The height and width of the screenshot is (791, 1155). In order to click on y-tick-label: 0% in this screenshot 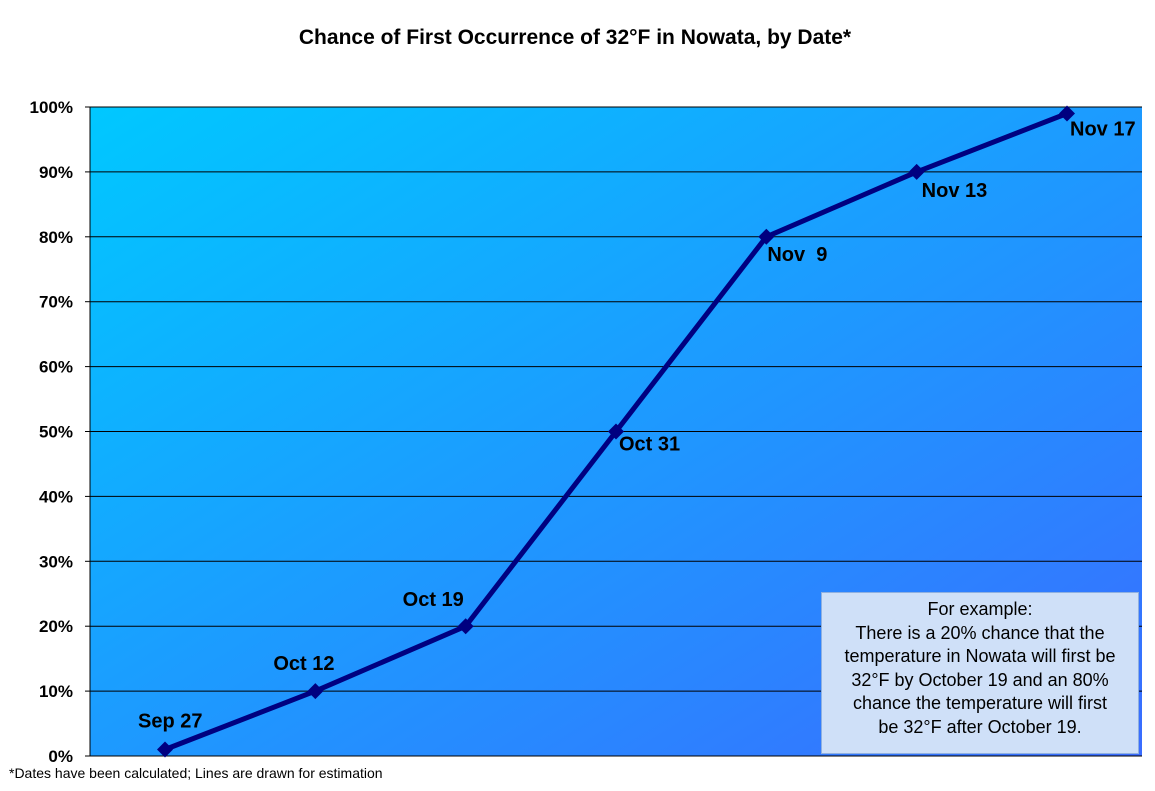, I will do `click(60, 756)`.